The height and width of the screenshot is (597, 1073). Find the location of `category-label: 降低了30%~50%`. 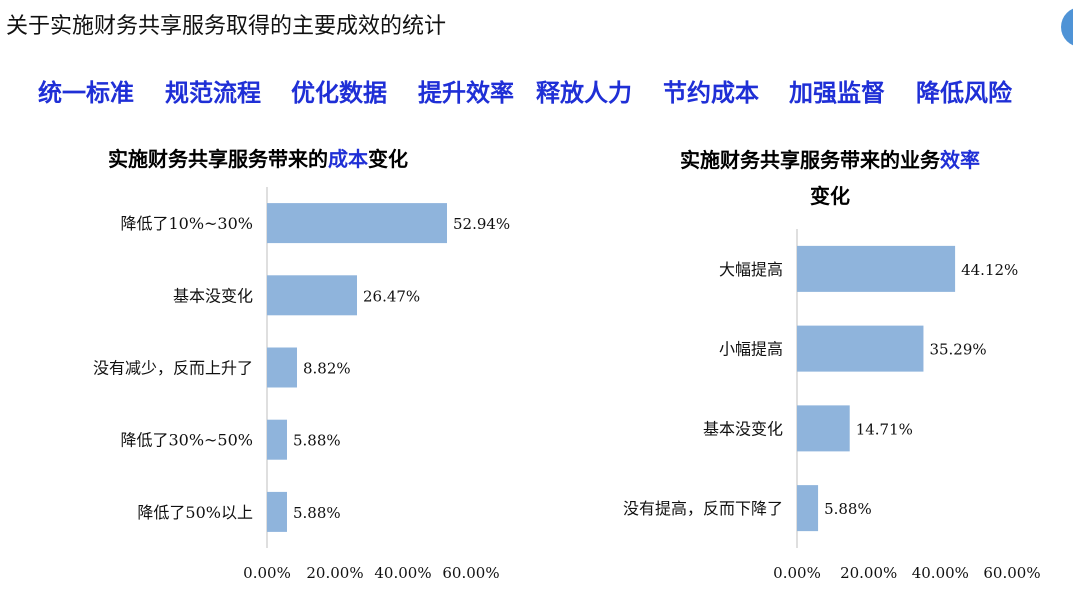

category-label: 降低了30%~50% is located at coordinates (186, 440).